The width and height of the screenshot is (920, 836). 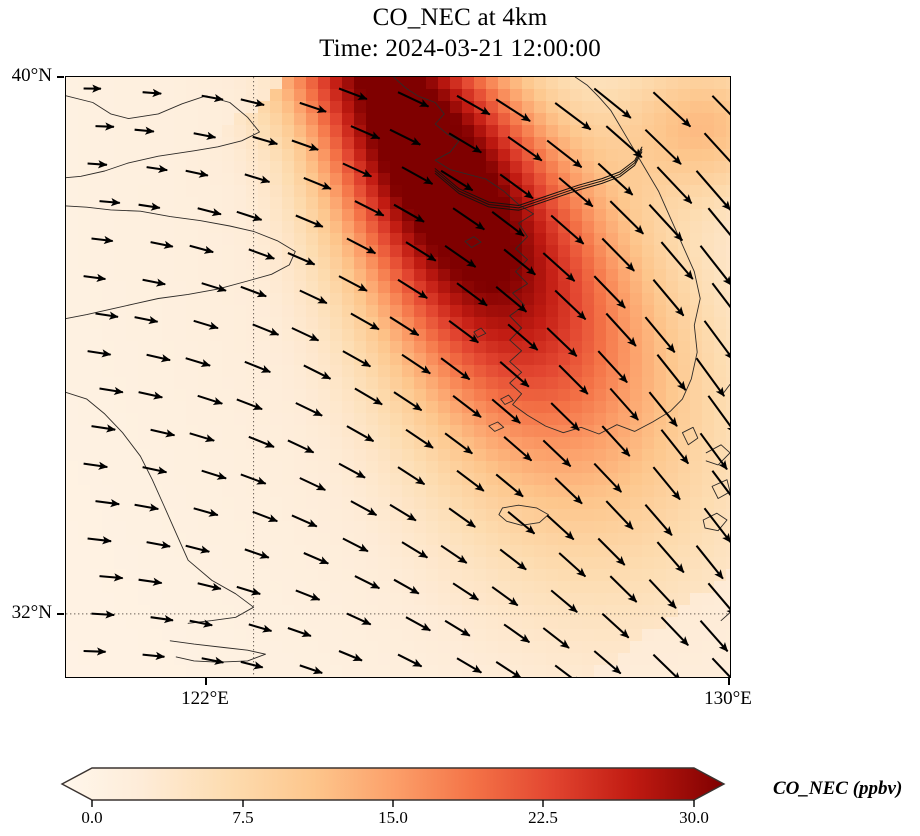 I want to click on colorbar: 0.0 7.5 15.0 22.5 30.0, so click(x=460, y=794).